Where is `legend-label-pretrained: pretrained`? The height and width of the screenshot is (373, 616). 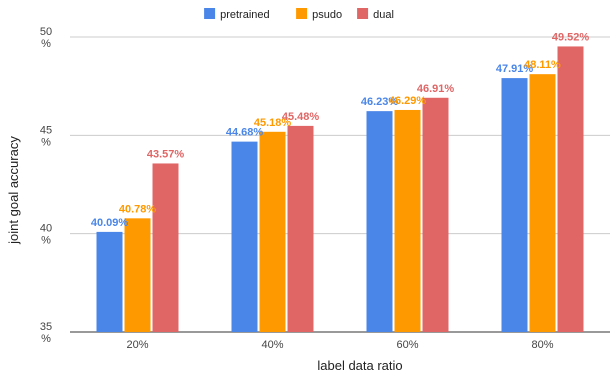 legend-label-pretrained: pretrained is located at coordinates (245, 15).